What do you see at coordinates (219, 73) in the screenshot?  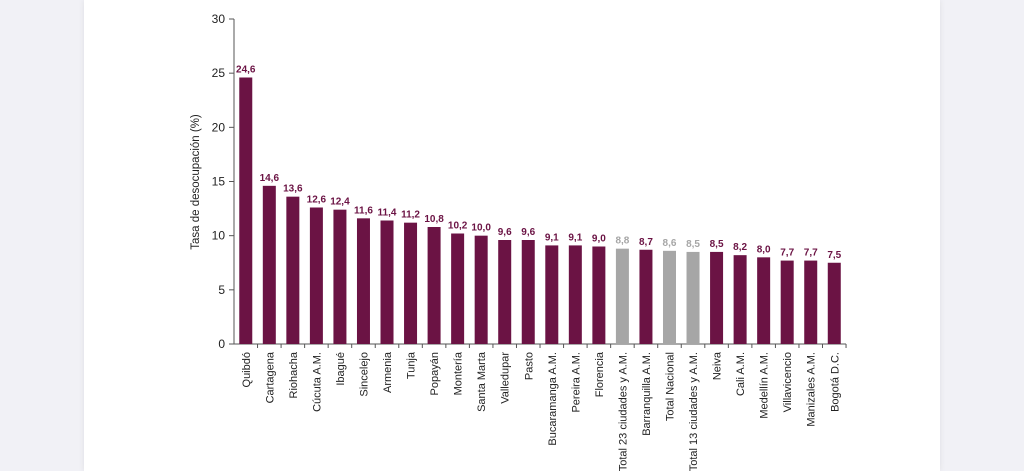 I see `y-tick-label: 25` at bounding box center [219, 73].